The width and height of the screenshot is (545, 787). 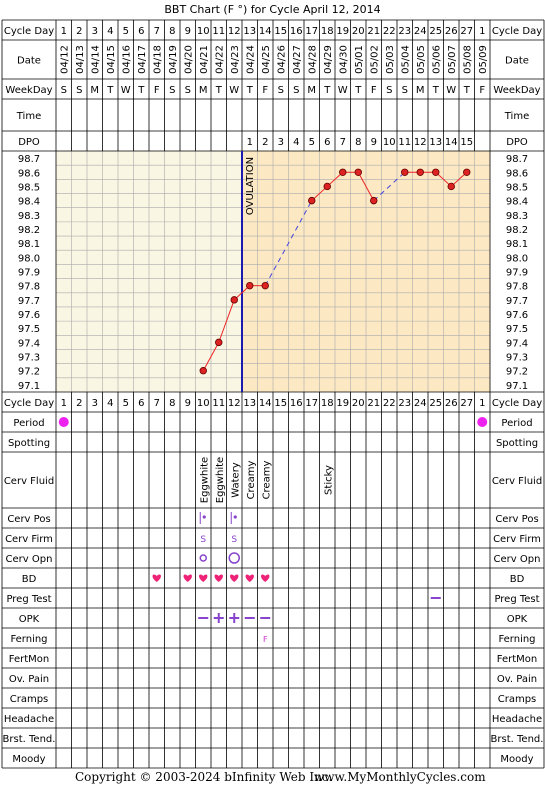 I want to click on row-label-left: Cycle Day, so click(x=29, y=31).